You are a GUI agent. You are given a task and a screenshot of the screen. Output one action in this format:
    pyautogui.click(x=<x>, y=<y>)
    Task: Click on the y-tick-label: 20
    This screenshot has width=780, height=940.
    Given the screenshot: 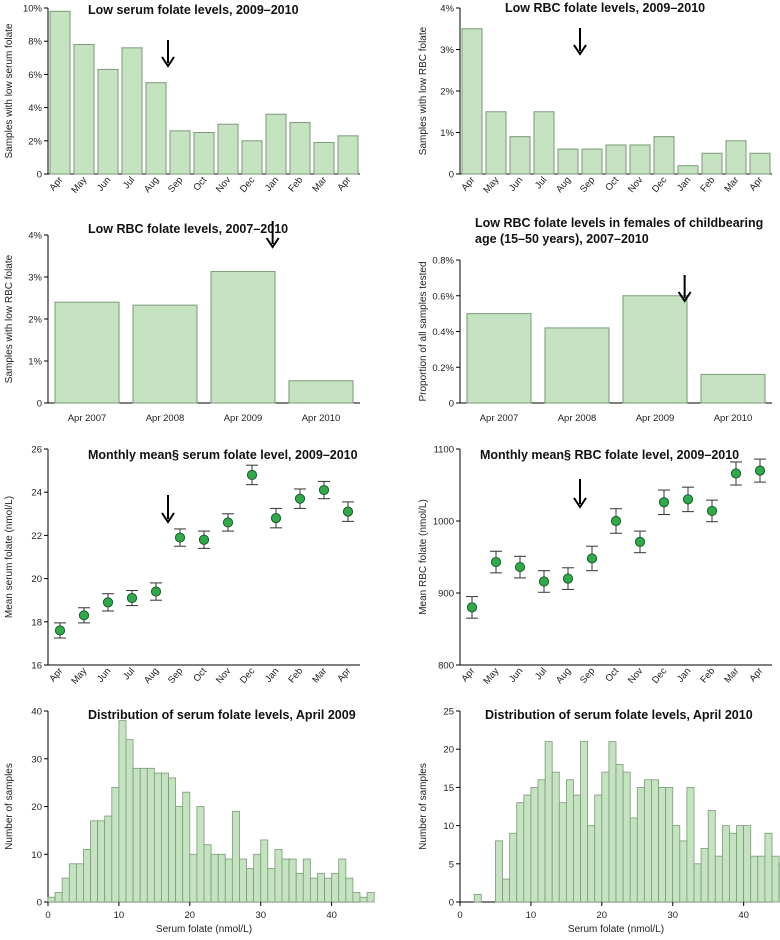 What is the action you would take?
    pyautogui.click(x=36, y=579)
    